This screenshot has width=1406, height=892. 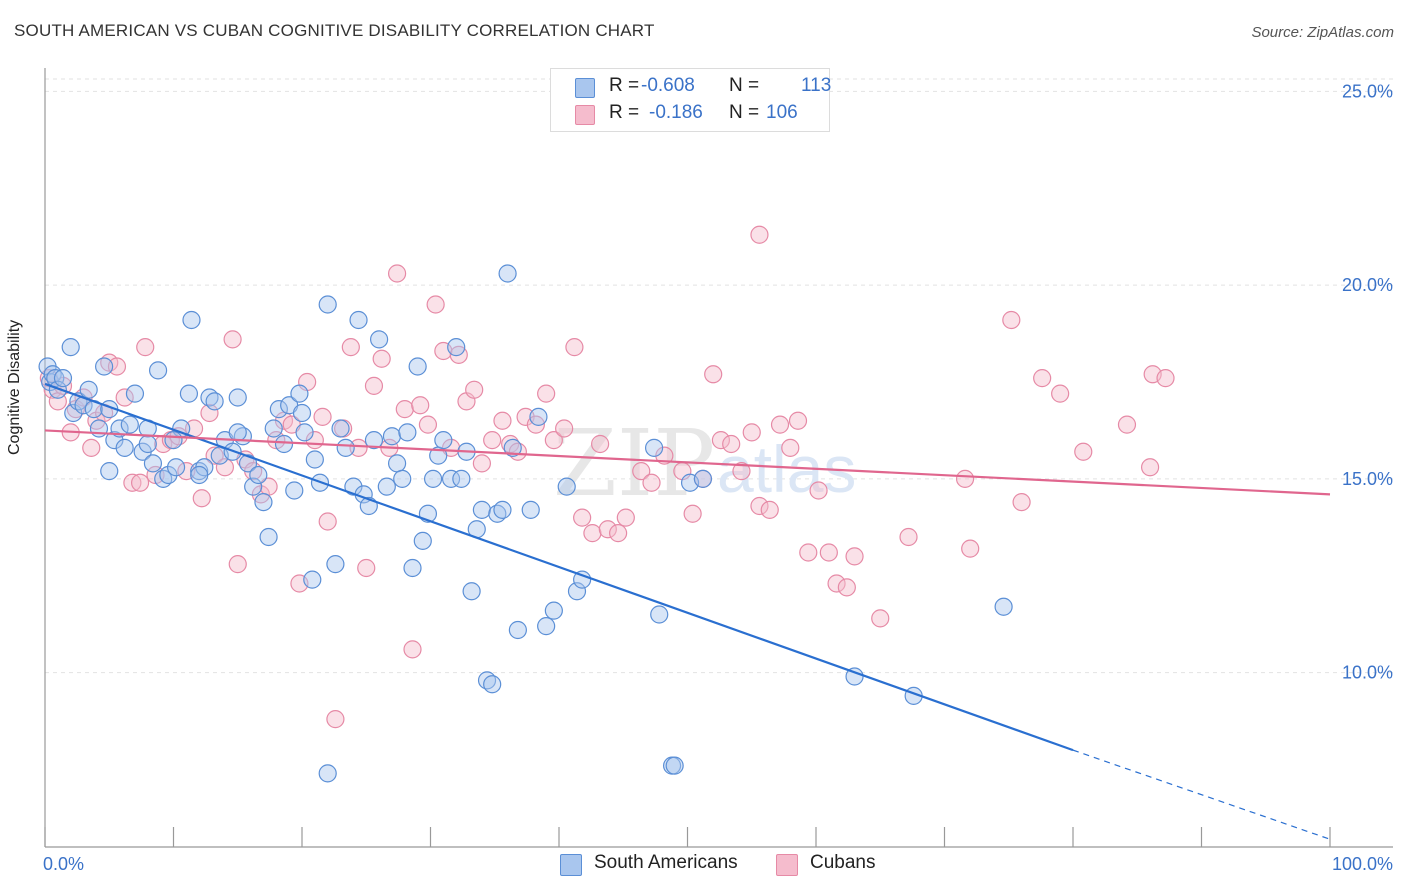 What do you see at coordinates (585, 115) in the screenshot?
I see `cuban-swatch` at bounding box center [585, 115].